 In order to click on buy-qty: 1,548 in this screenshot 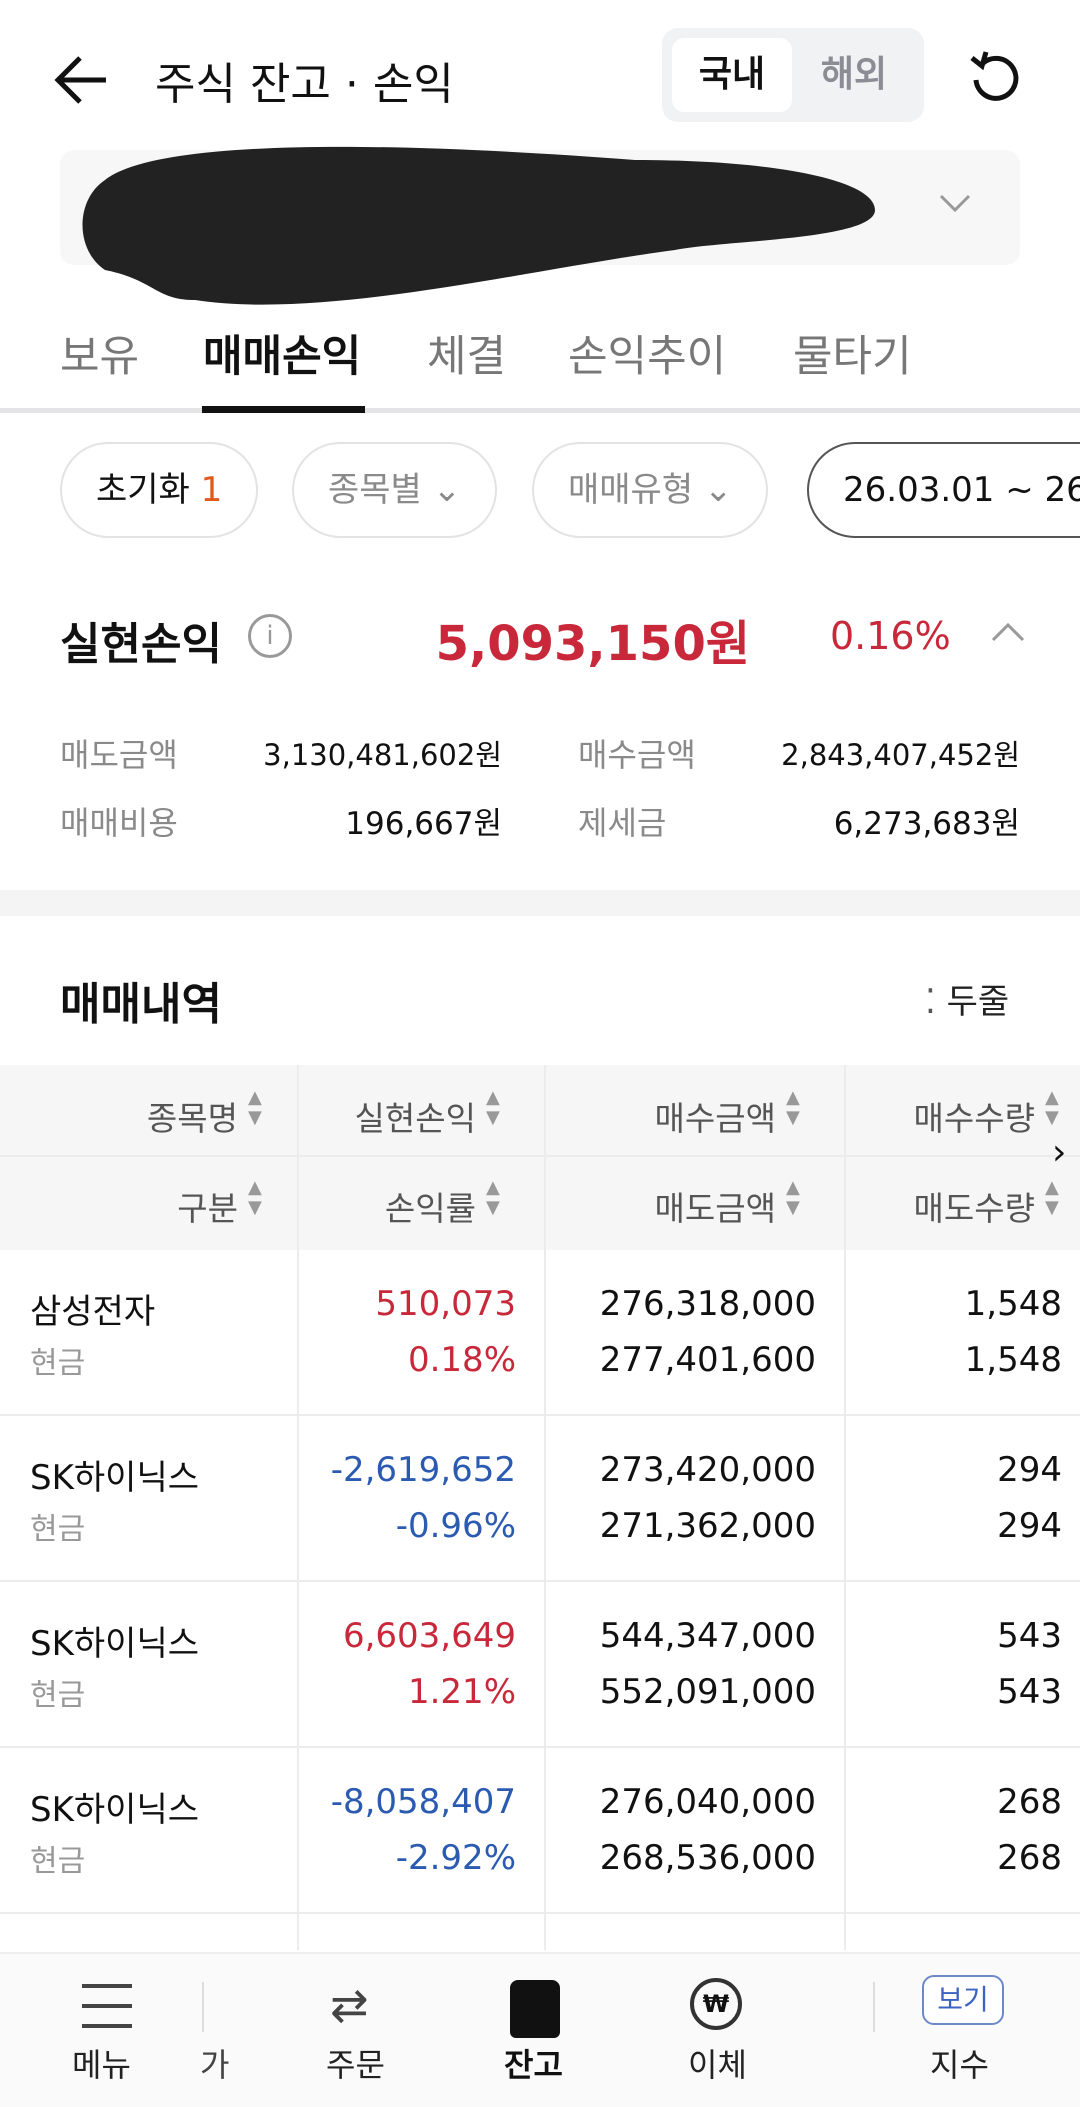, I will do `click(1013, 1304)`.